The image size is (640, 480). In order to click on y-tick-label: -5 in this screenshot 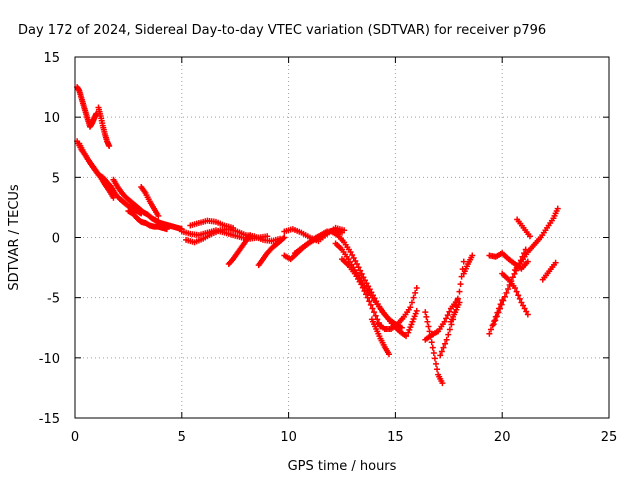, I will do `click(53, 299)`.